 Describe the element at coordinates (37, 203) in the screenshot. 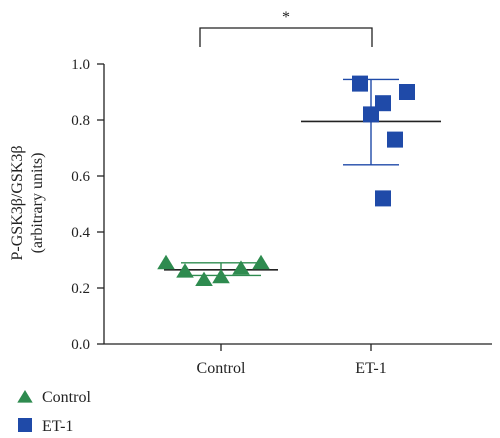

I see `y-axis-title-line2: (arbitrary units)` at that location.